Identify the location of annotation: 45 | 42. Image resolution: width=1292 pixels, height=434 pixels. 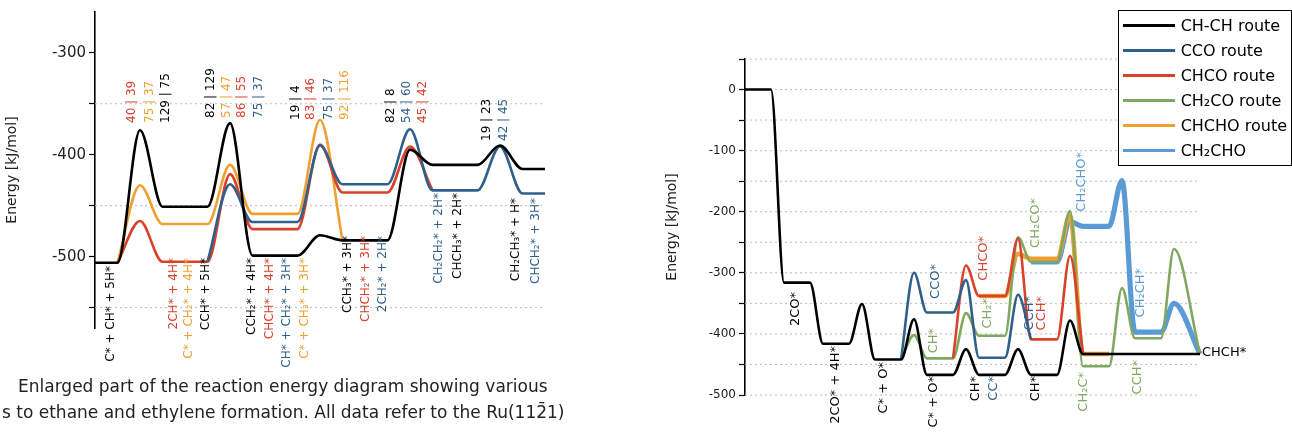
(422, 101).